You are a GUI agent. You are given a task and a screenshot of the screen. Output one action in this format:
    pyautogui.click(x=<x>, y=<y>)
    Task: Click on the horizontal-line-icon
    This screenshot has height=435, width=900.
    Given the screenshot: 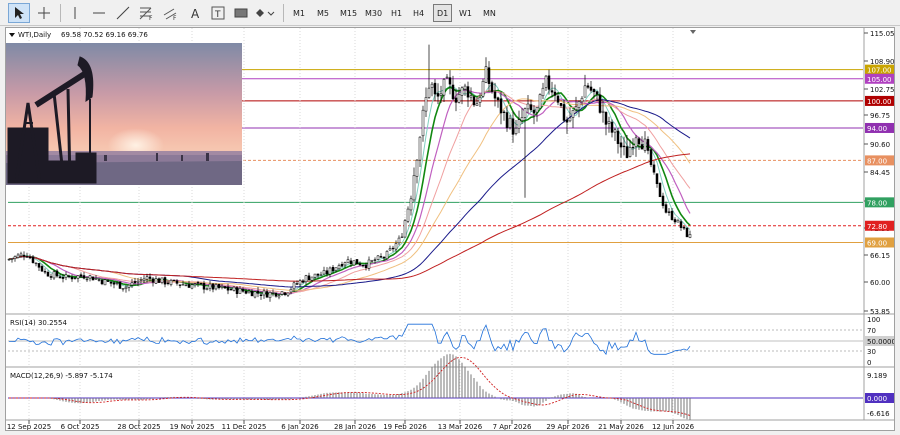 What is the action you would take?
    pyautogui.click(x=99, y=13)
    